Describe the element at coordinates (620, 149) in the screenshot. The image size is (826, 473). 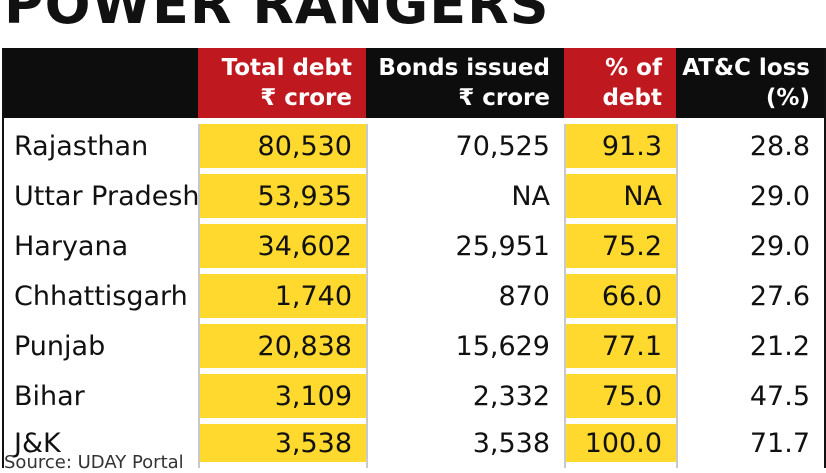
I see `pct-of-debt-cell: 91.3` at that location.